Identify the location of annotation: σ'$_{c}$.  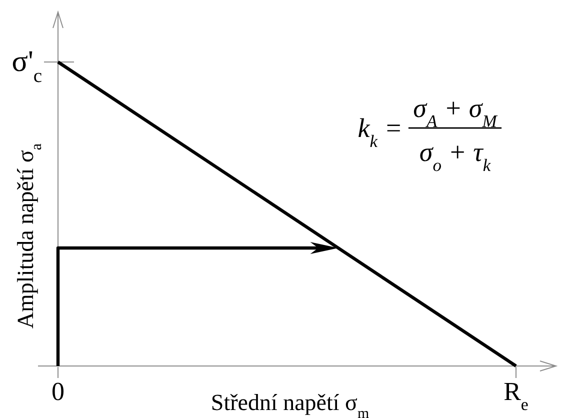
(27, 65).